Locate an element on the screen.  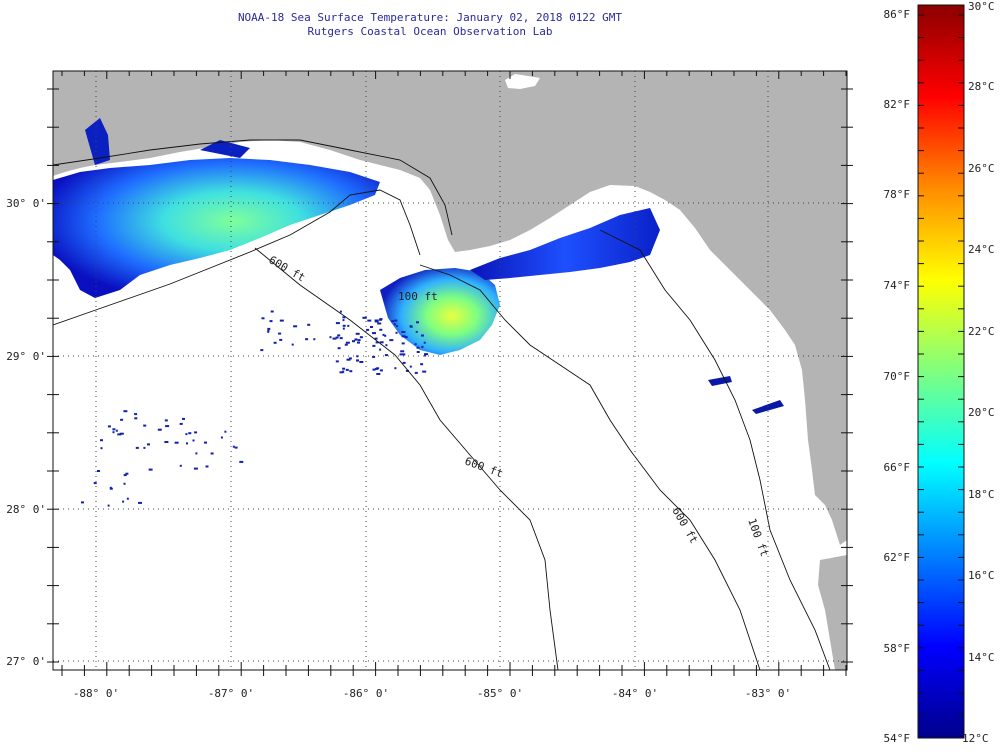
lat-label: 27° 0' is located at coordinates (26, 661).